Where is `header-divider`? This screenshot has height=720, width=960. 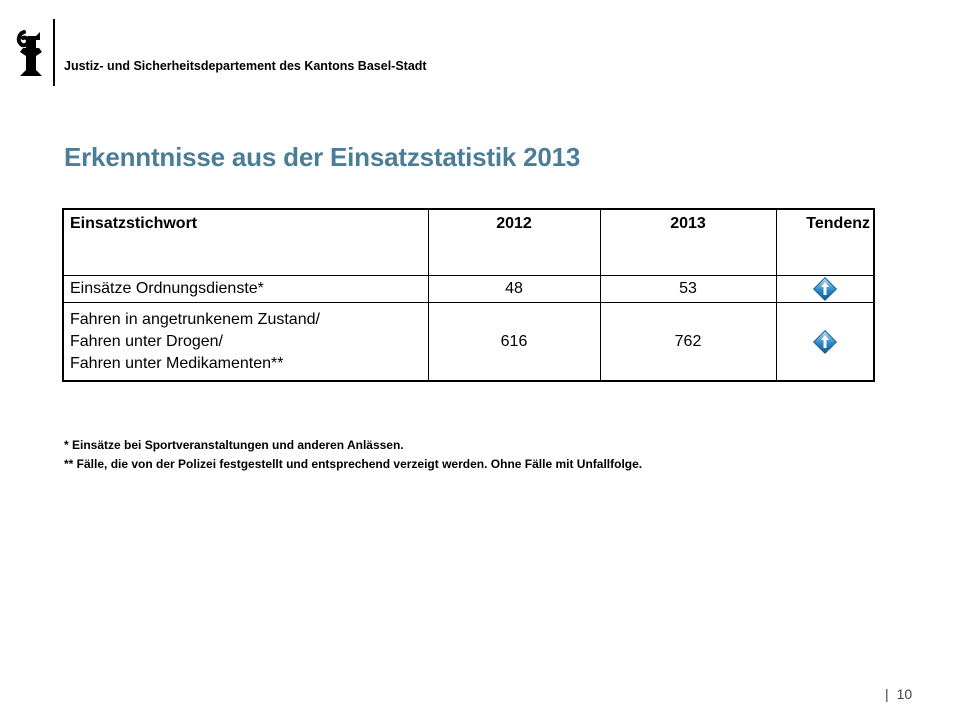 header-divider is located at coordinates (54, 52).